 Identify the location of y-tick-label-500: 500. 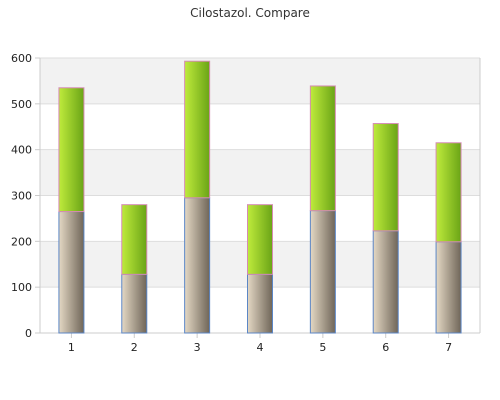
(21, 104).